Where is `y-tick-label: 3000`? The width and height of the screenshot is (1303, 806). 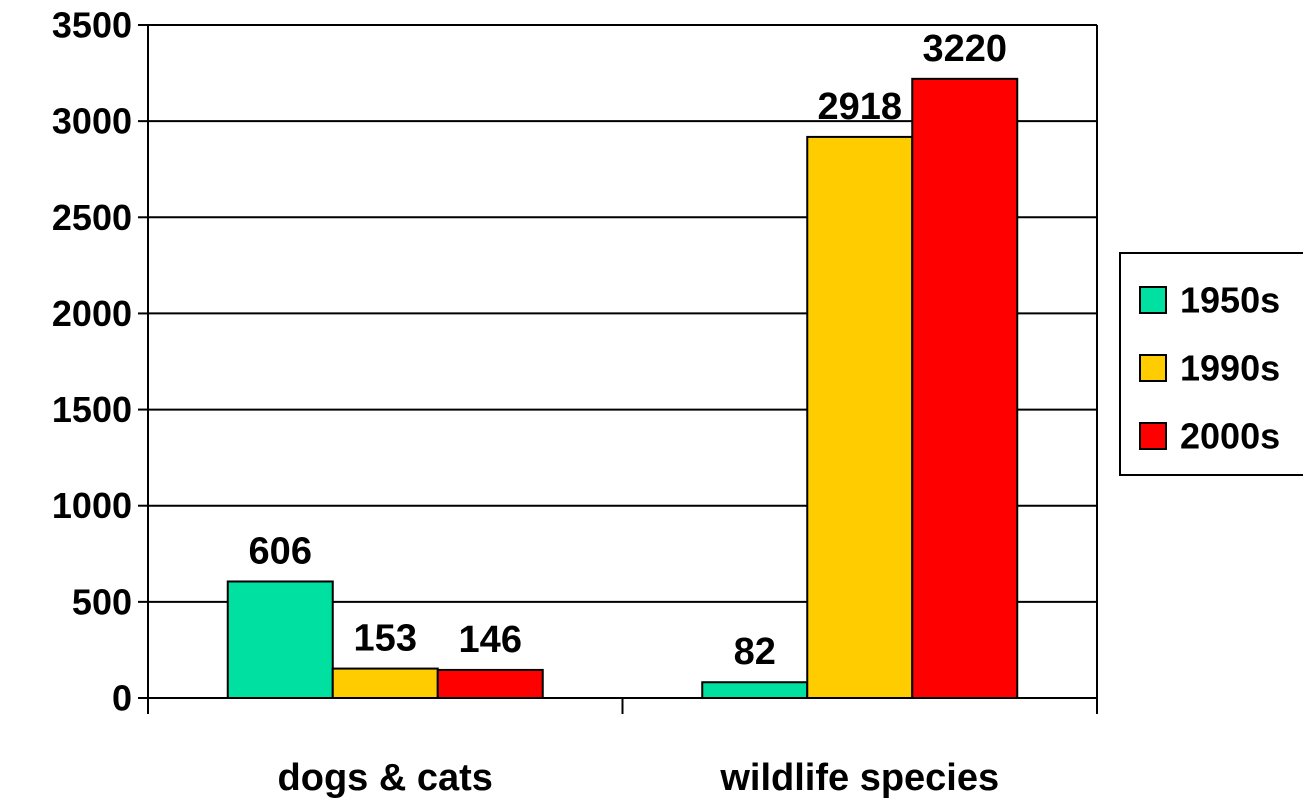 y-tick-label: 3000 is located at coordinates (92, 121).